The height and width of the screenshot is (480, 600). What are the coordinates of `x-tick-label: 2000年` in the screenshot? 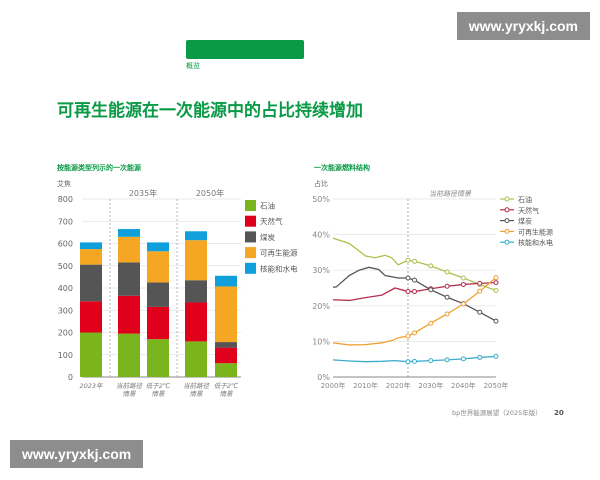 It's located at (333, 385).